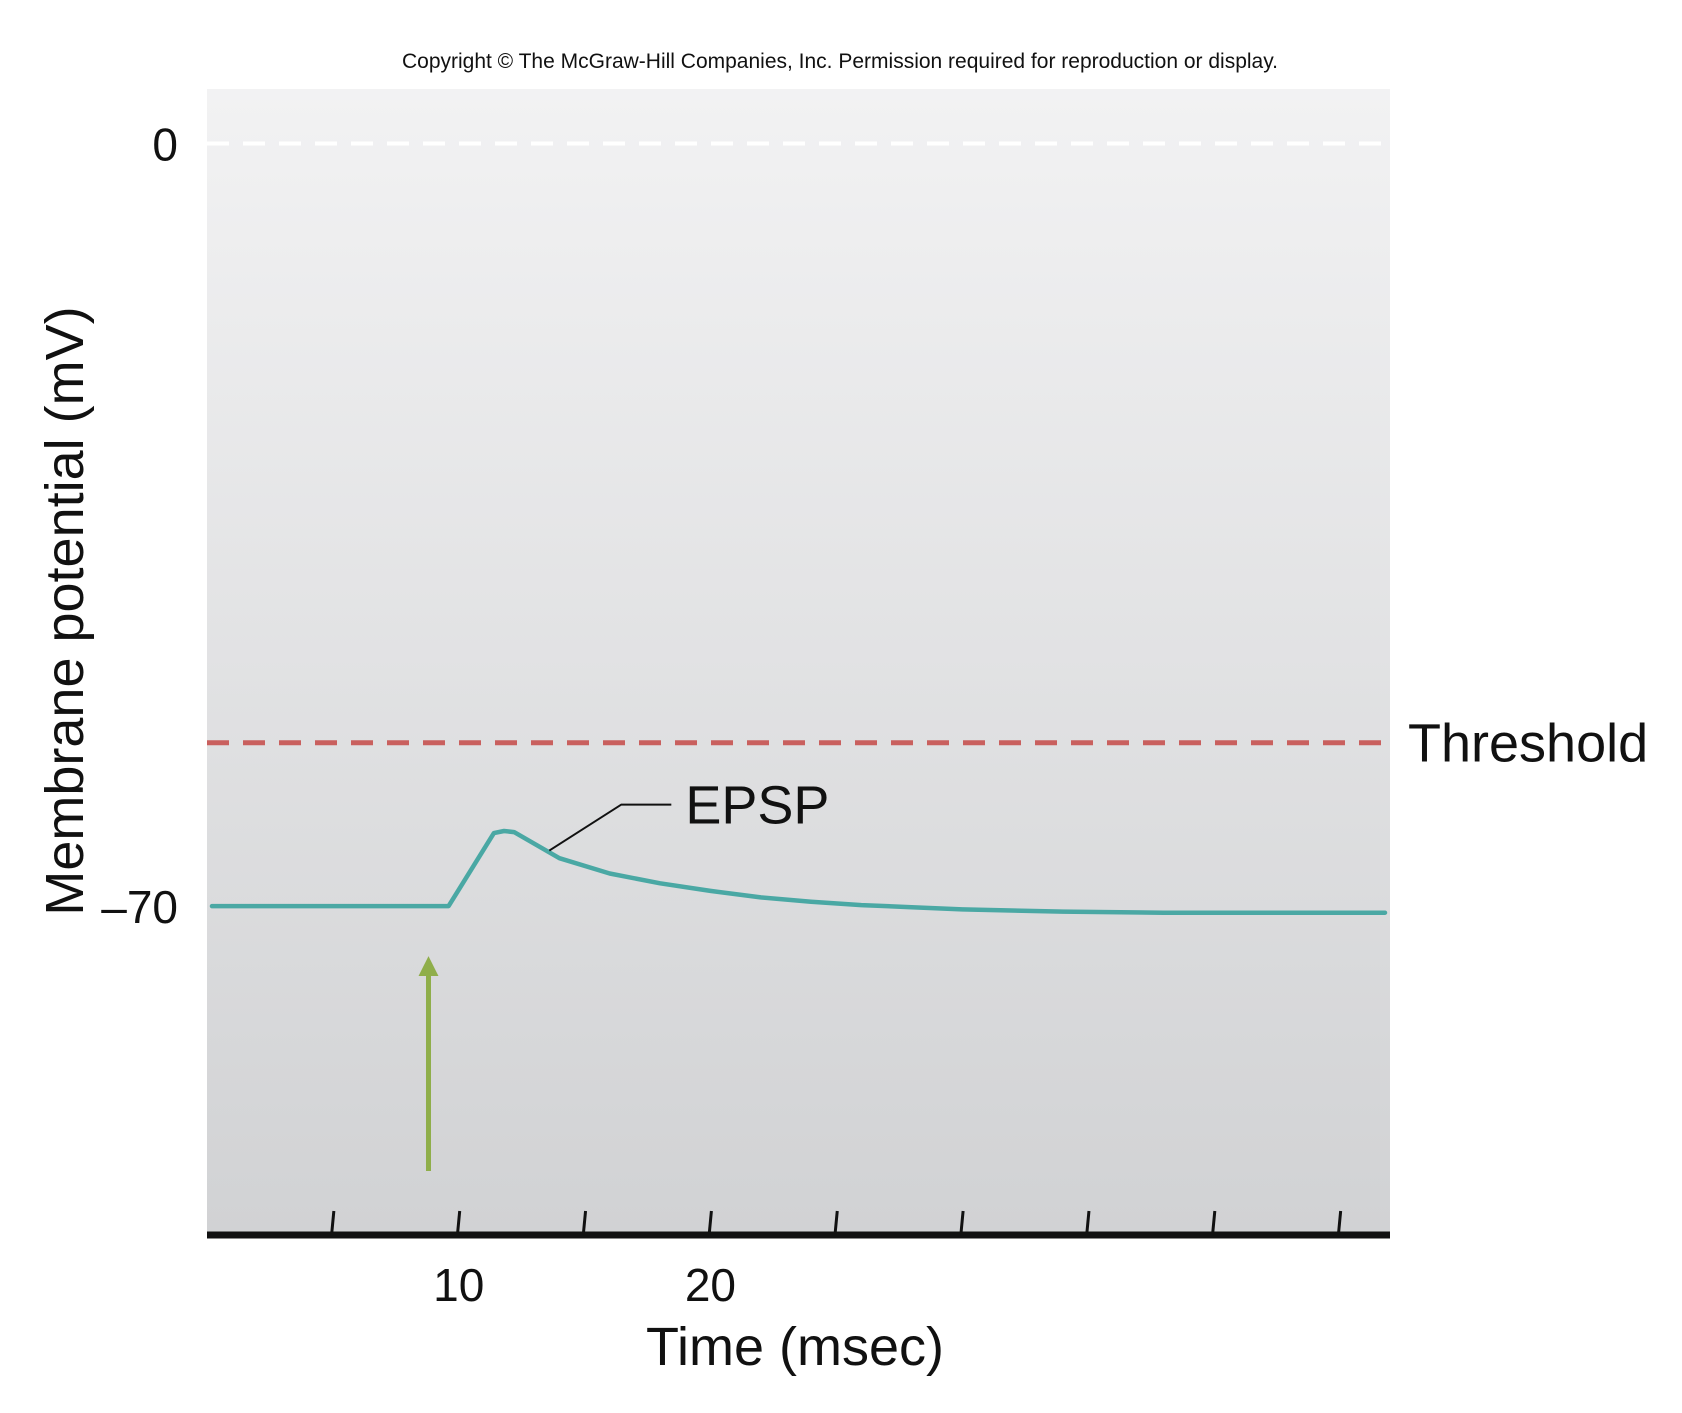 This screenshot has height=1413, width=1682. What do you see at coordinates (165, 144) in the screenshot?
I see `y-tick-label: 0` at bounding box center [165, 144].